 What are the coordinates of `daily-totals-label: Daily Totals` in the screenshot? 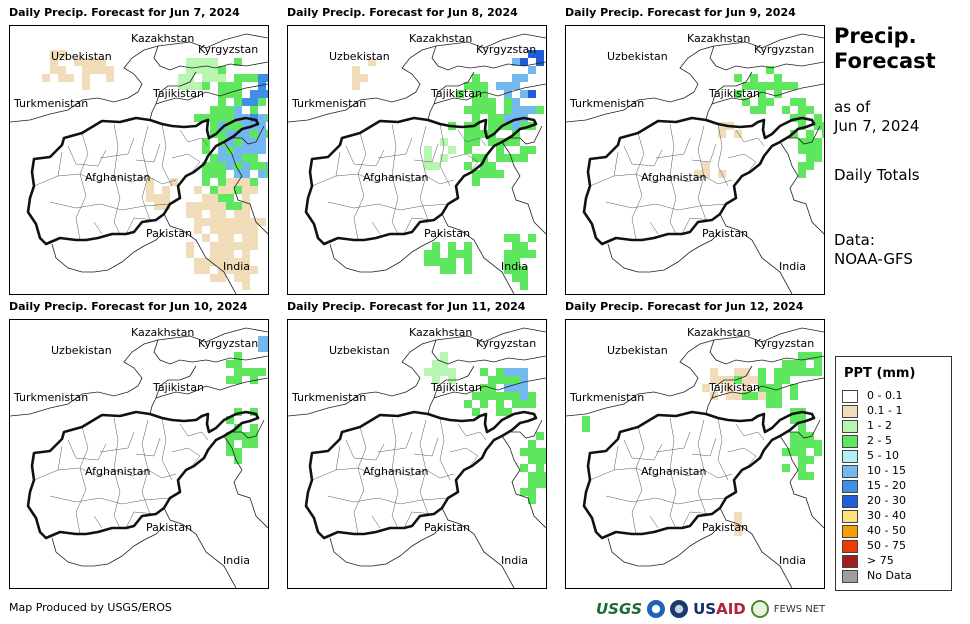 It's located at (877, 175).